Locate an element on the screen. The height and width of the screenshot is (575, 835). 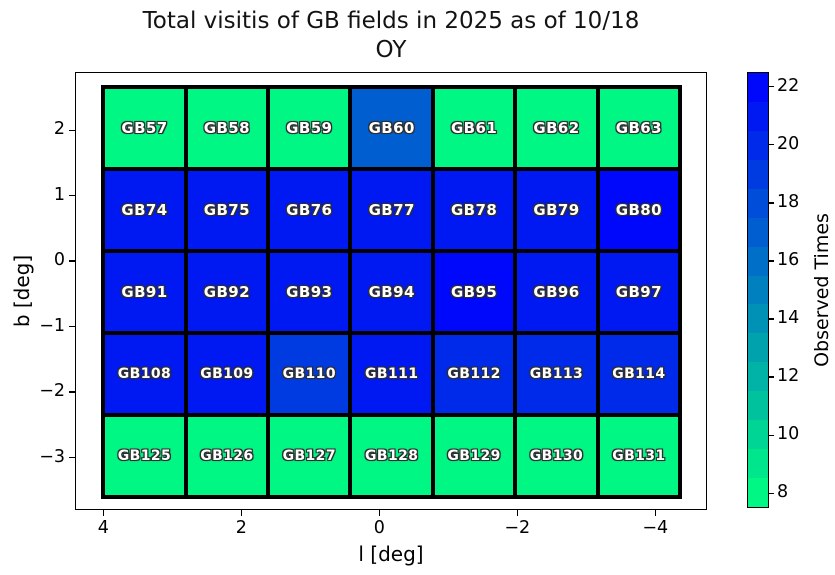
field-label: GB62 is located at coordinates (556, 128).